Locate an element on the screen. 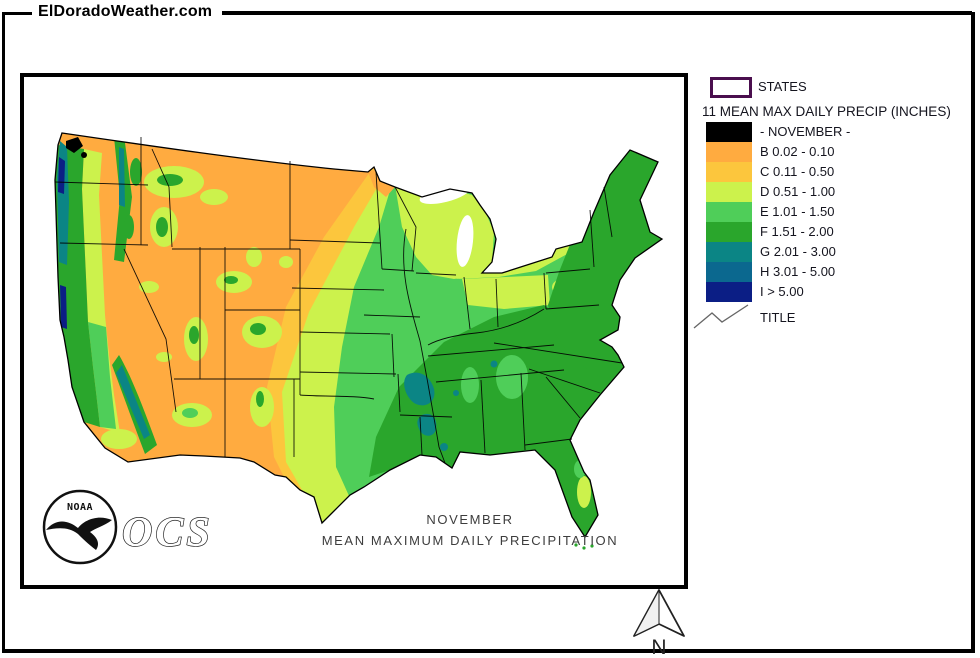  legend-label: D 0.51 - 1.00 is located at coordinates (798, 191).